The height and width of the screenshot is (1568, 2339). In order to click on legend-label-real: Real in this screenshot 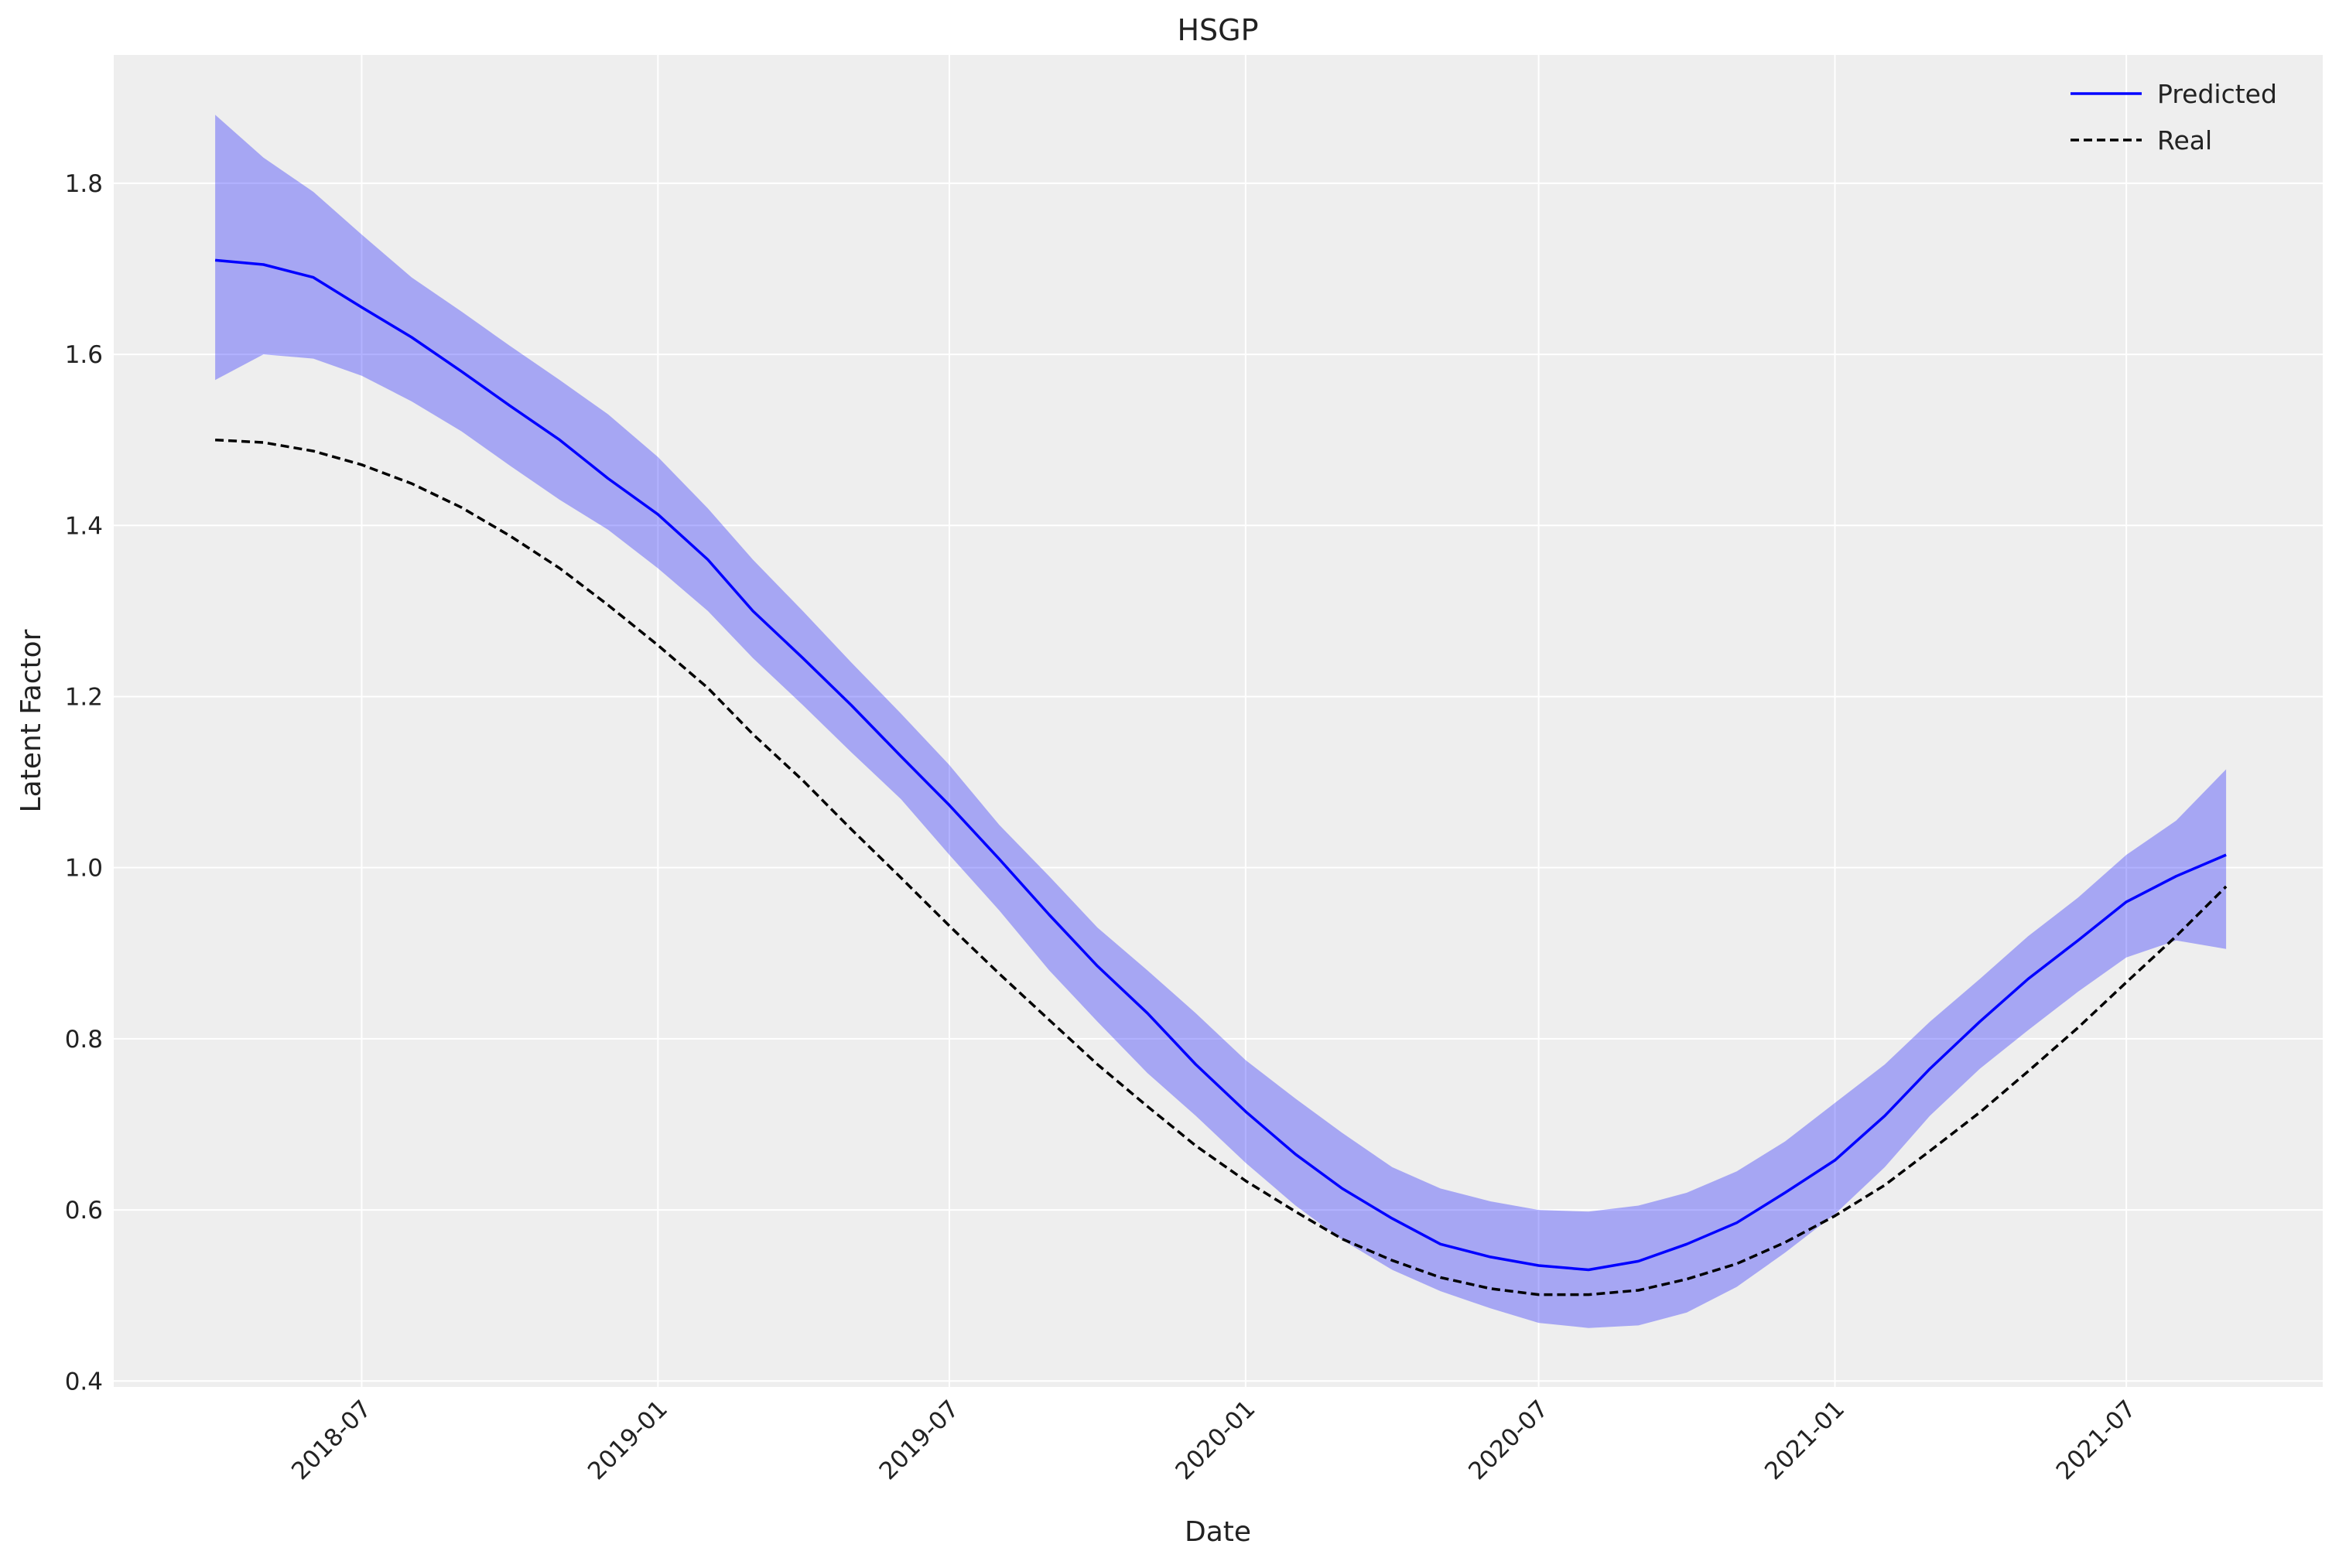, I will do `click(2184, 140)`.